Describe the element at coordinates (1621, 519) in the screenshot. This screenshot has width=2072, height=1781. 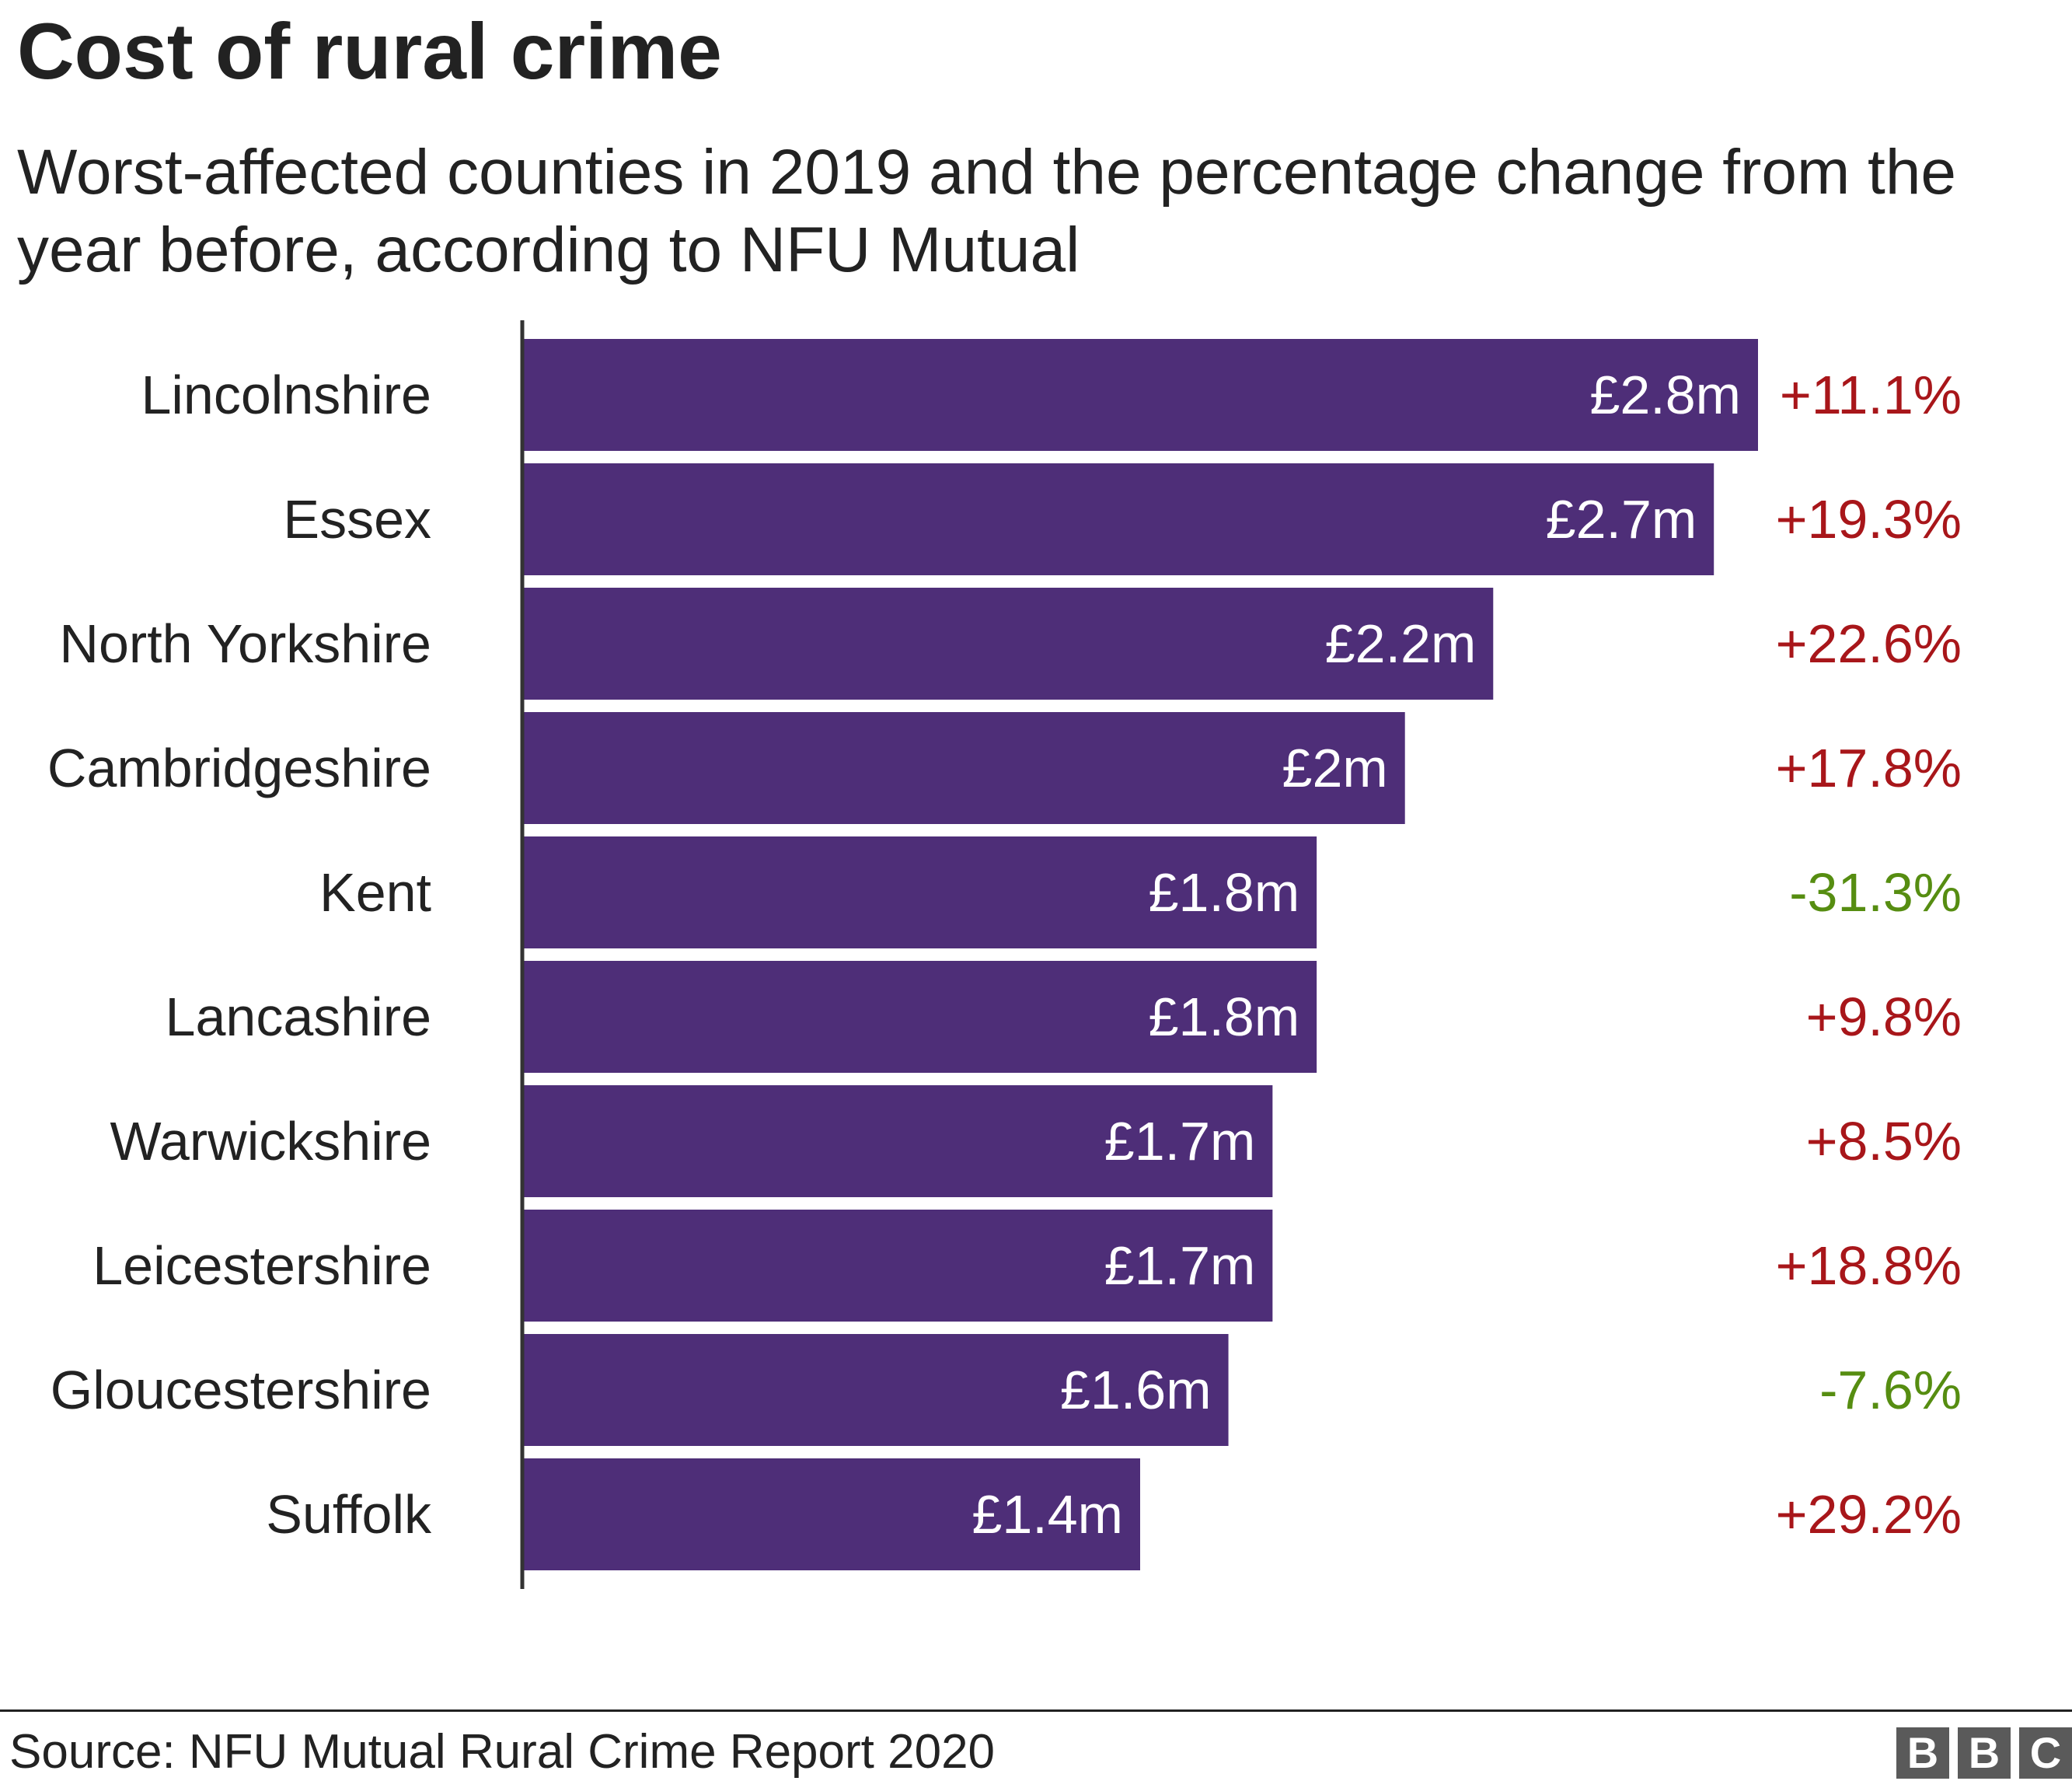
I see `bar-value-label: £2.7m` at that location.